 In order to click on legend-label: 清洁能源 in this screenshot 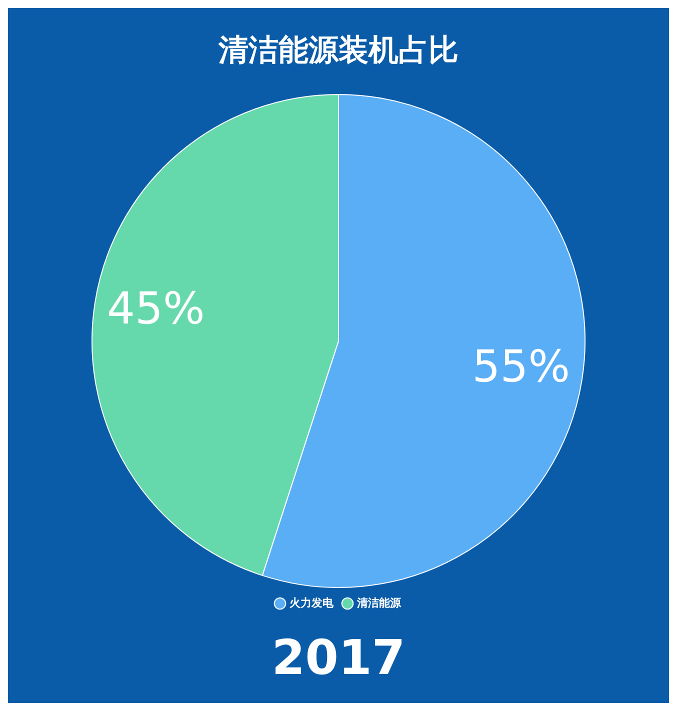, I will do `click(379, 603)`.